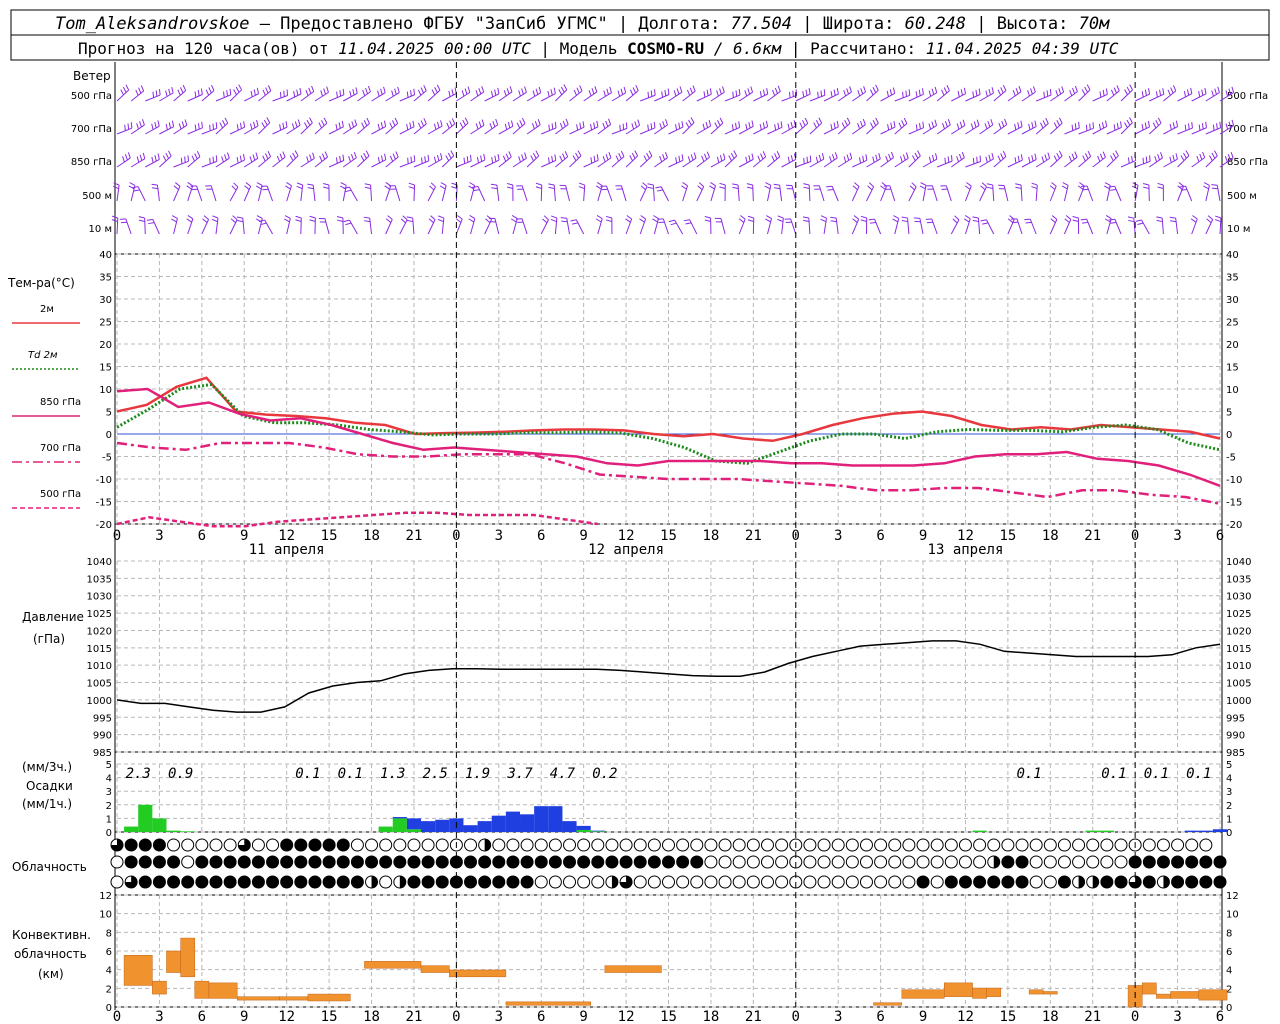 Image resolution: width=1280 pixels, height=1024 pixels. Describe the element at coordinates (109, 989) in the screenshot. I see `conv-ytick-left: 2` at that location.